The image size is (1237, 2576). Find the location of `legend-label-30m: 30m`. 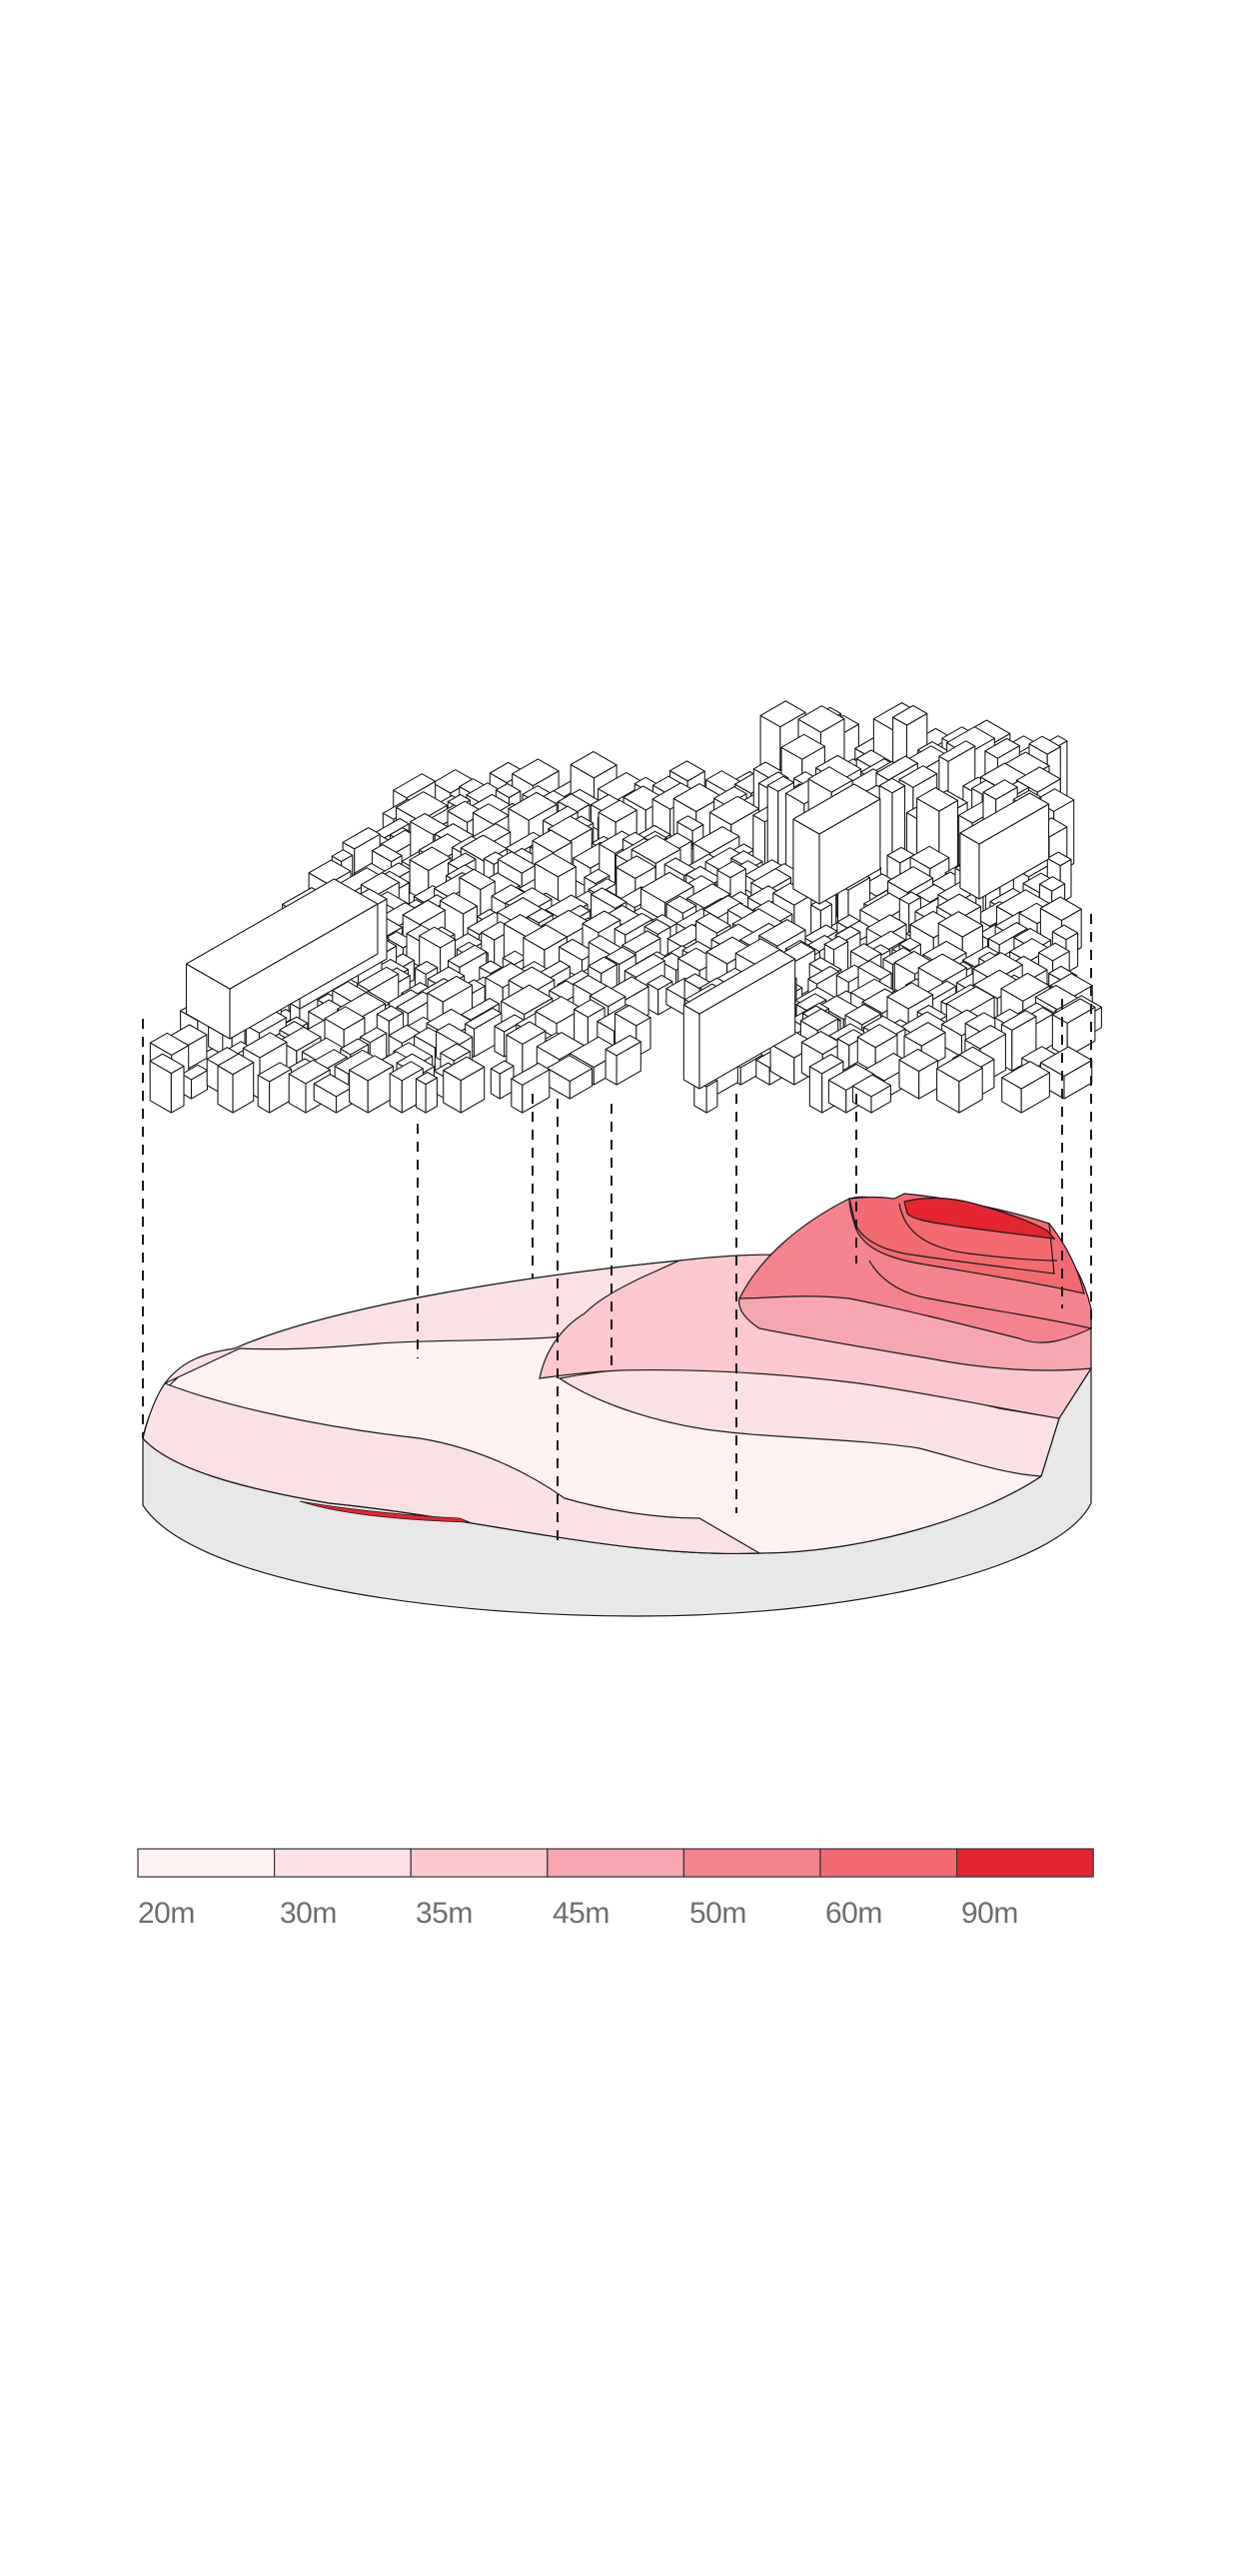

legend-label-30m: 30m is located at coordinates (308, 1914).